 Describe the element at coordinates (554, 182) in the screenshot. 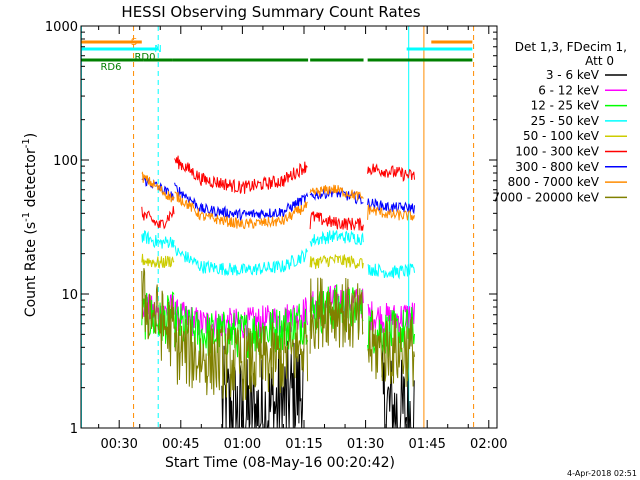

I see `legend-entry-label: 800 - 7000 keV` at that location.